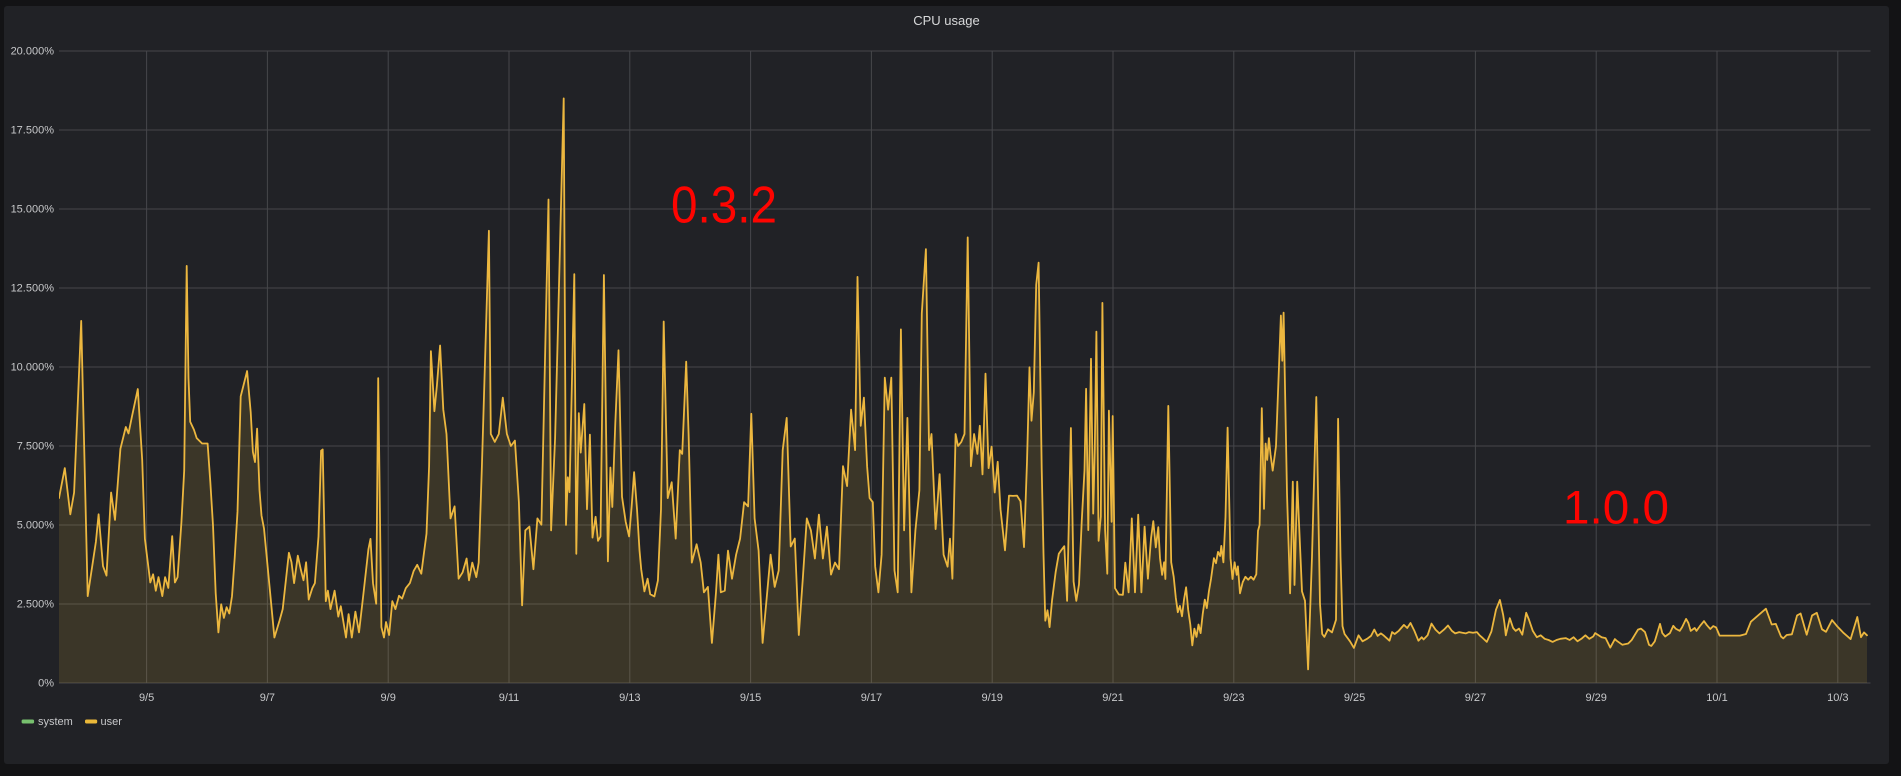 This screenshot has width=1901, height=776. Describe the element at coordinates (991, 698) in the screenshot. I see `svg-text: 9/19` at that location.